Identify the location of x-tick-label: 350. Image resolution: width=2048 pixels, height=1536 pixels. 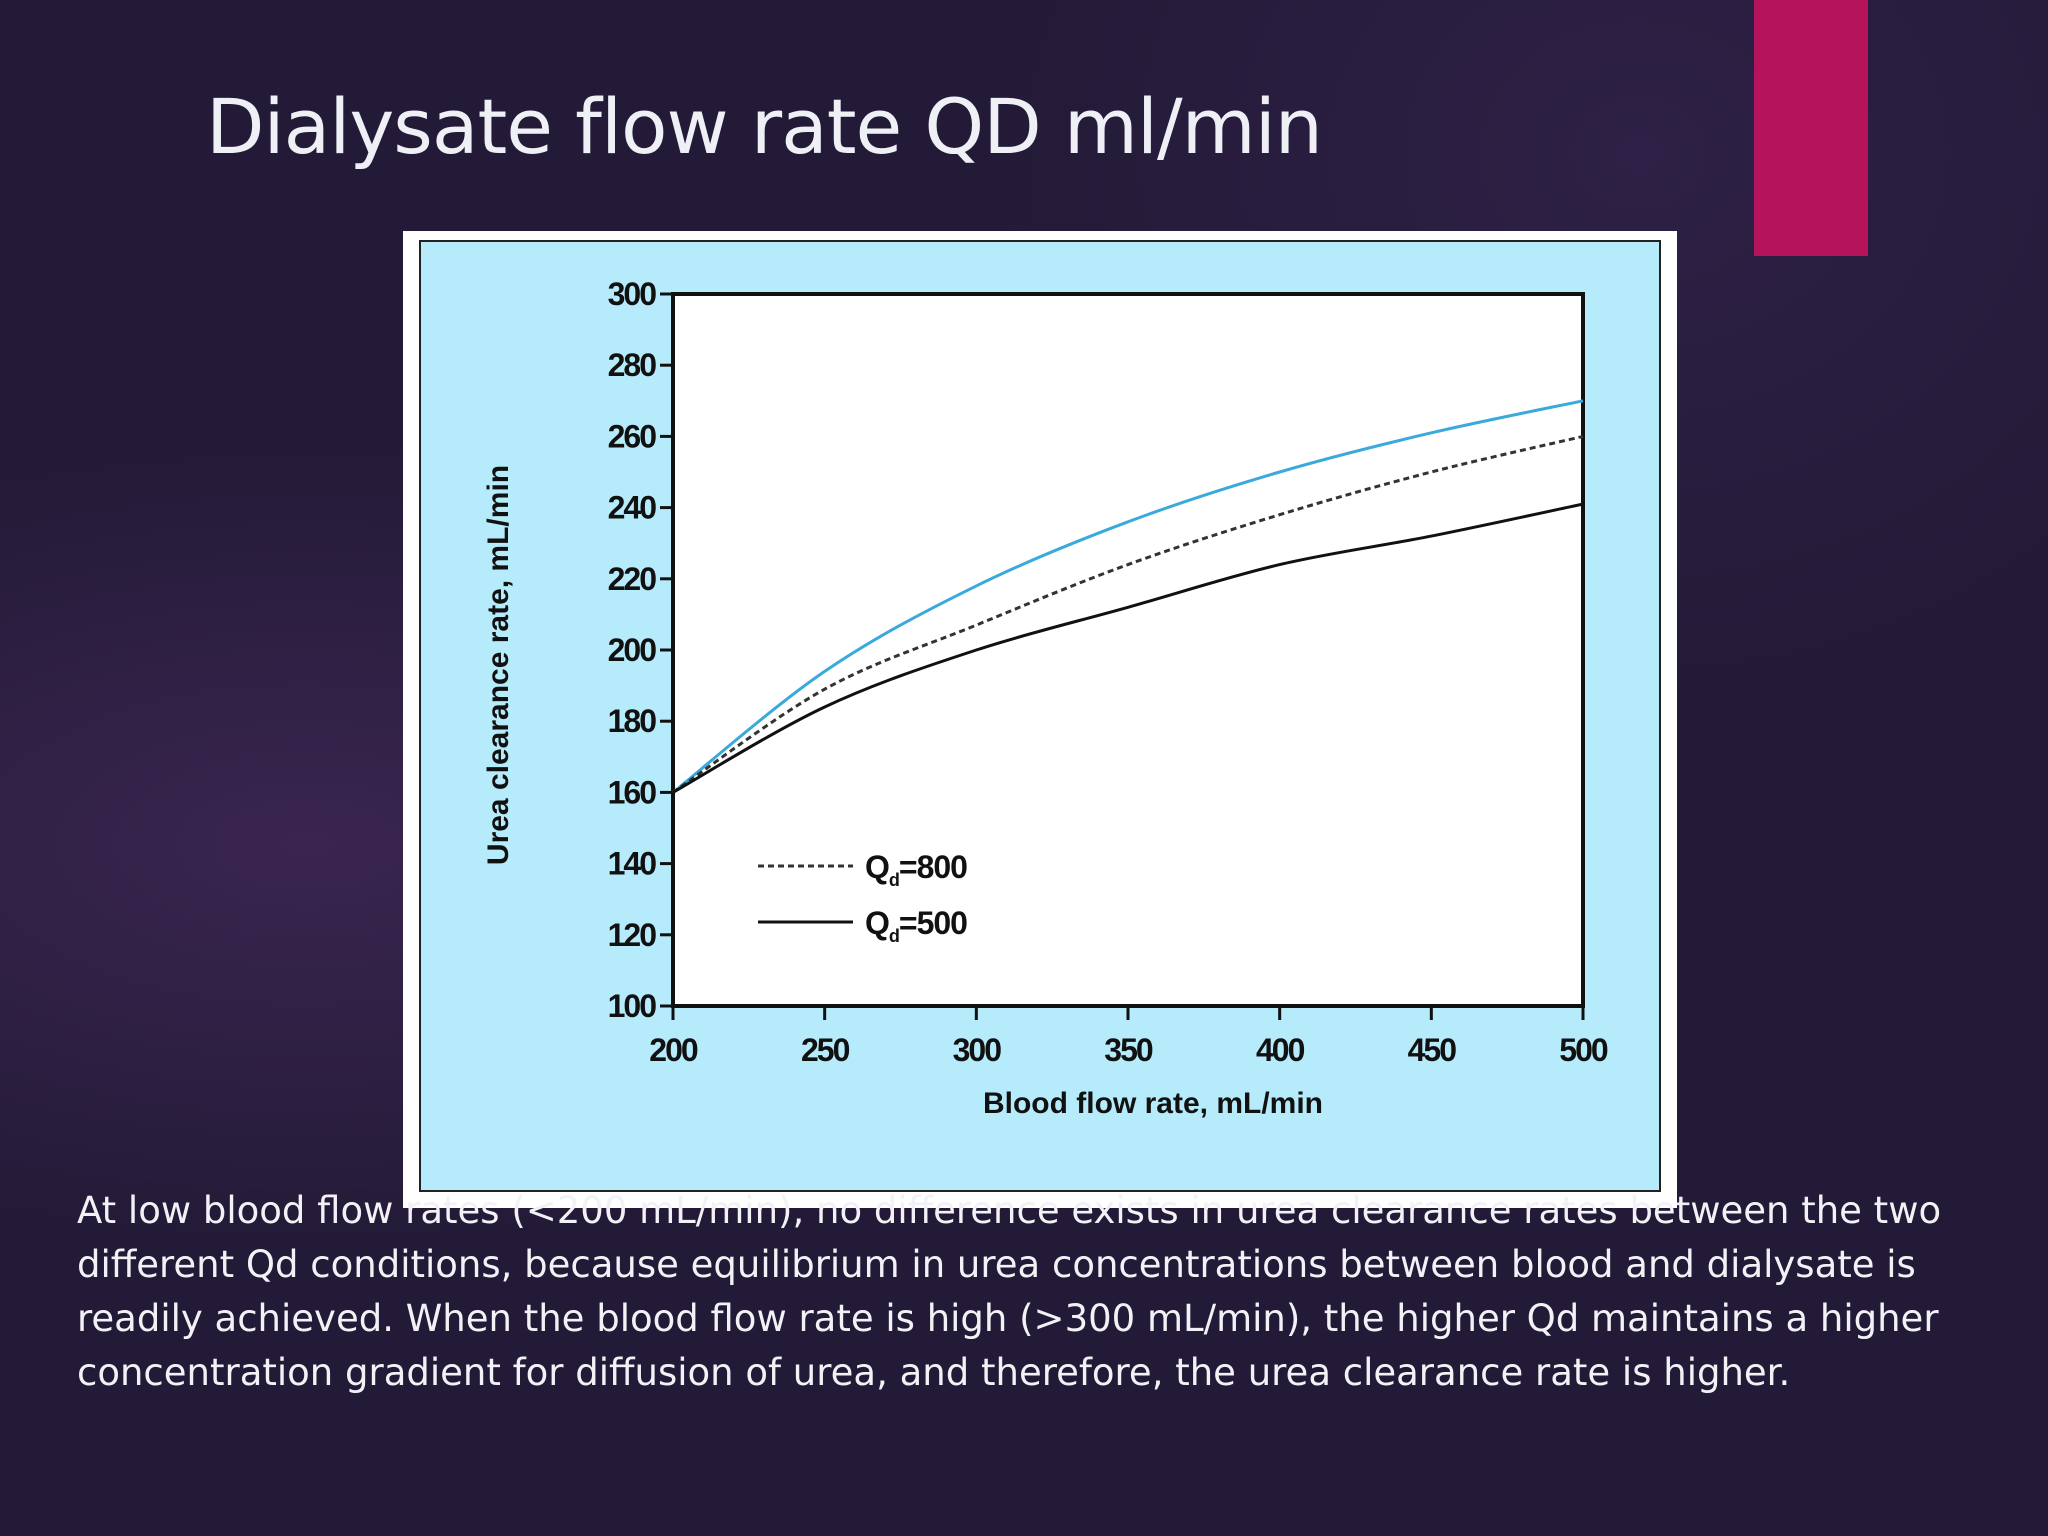
(1128, 1050).